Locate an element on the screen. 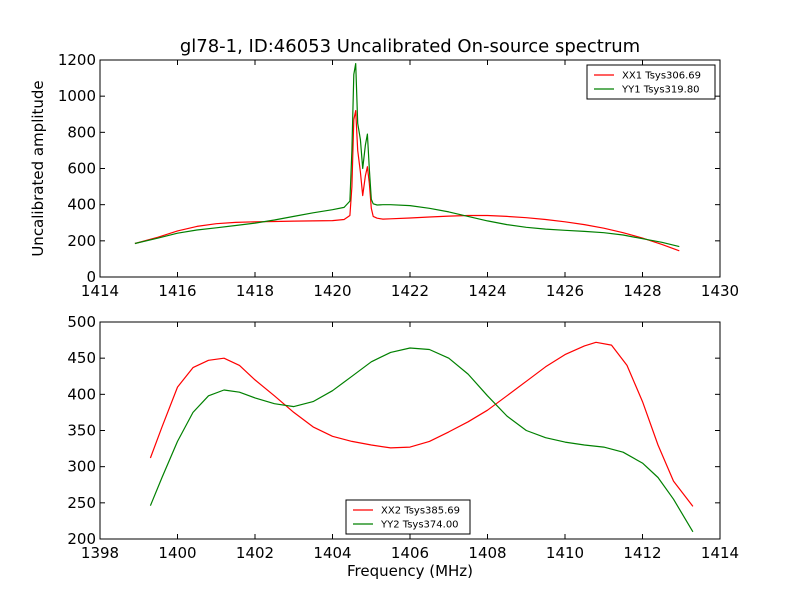  x-tick-label: 1428 is located at coordinates (642, 291).